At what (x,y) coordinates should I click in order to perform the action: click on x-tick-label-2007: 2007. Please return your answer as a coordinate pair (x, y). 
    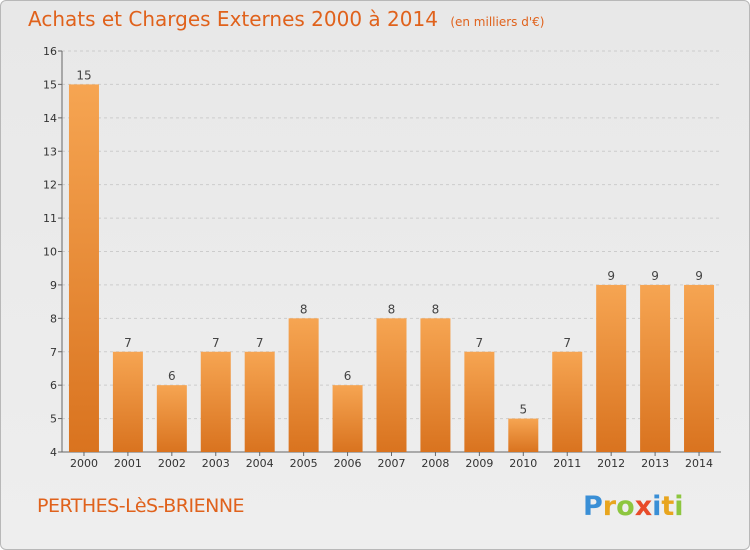
    Looking at the image, I should click on (392, 463).